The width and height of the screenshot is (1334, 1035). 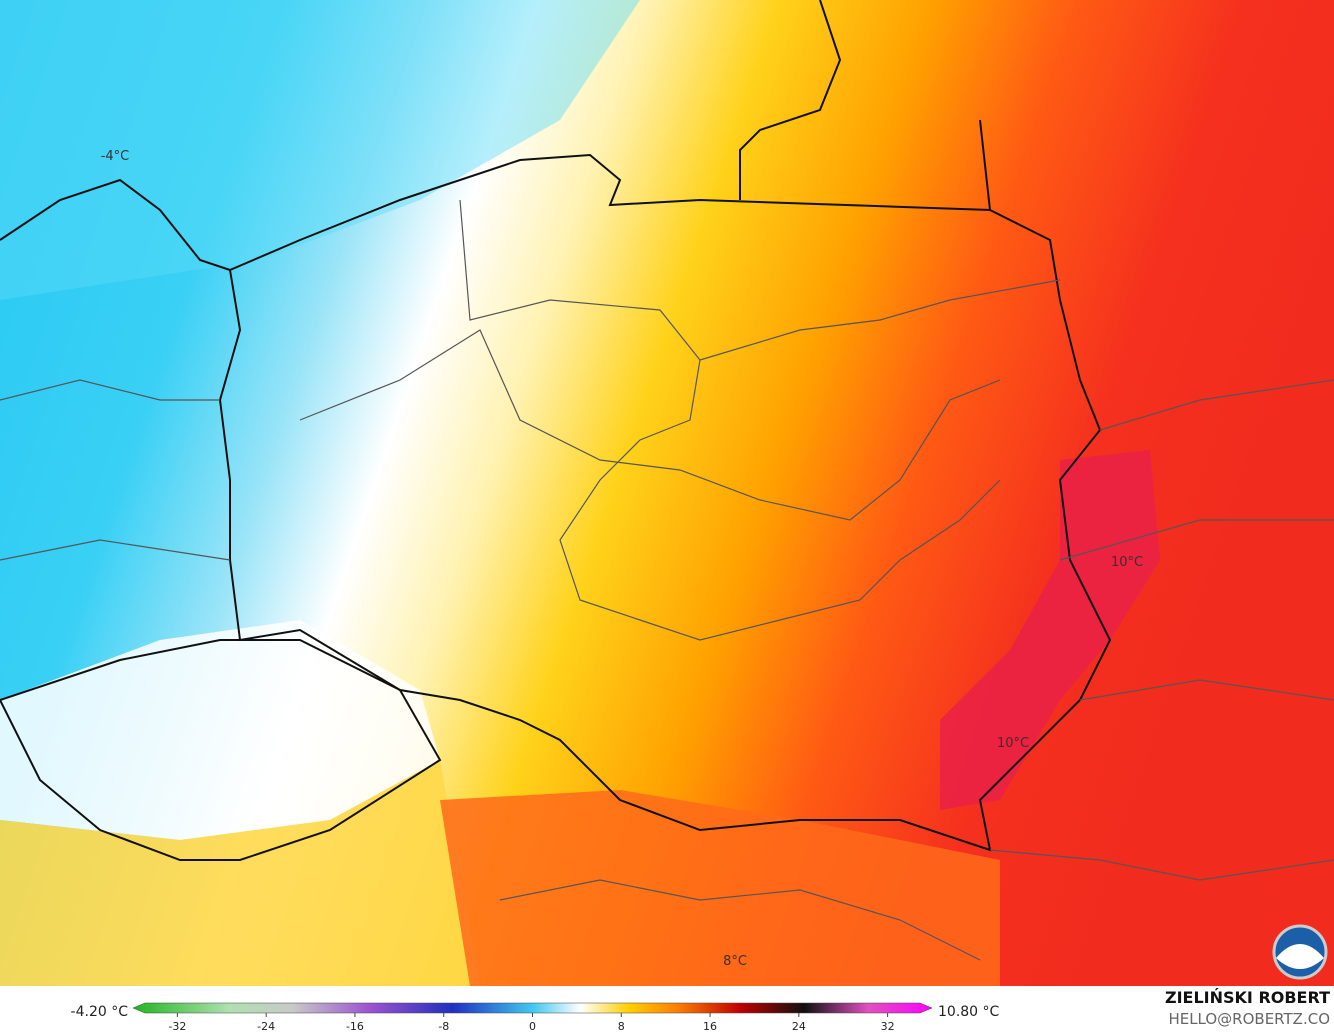 What do you see at coordinates (532, 1026) in the screenshot?
I see `colorbar-tick-label: 0` at bounding box center [532, 1026].